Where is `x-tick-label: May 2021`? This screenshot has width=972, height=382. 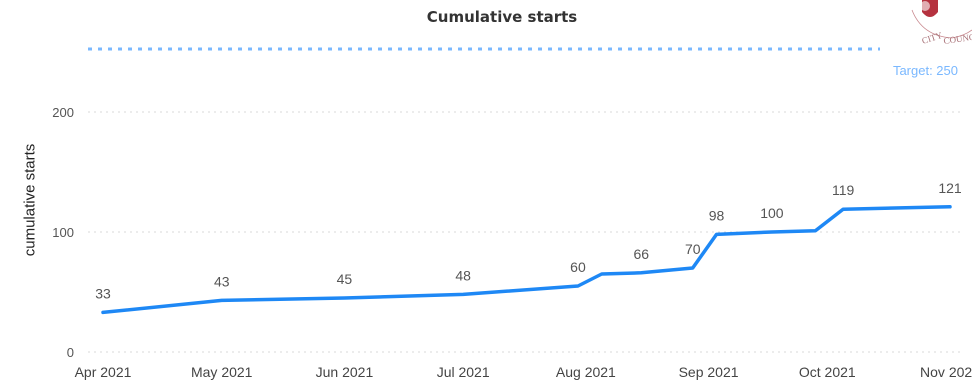 x-tick-label: May 2021 is located at coordinates (222, 372).